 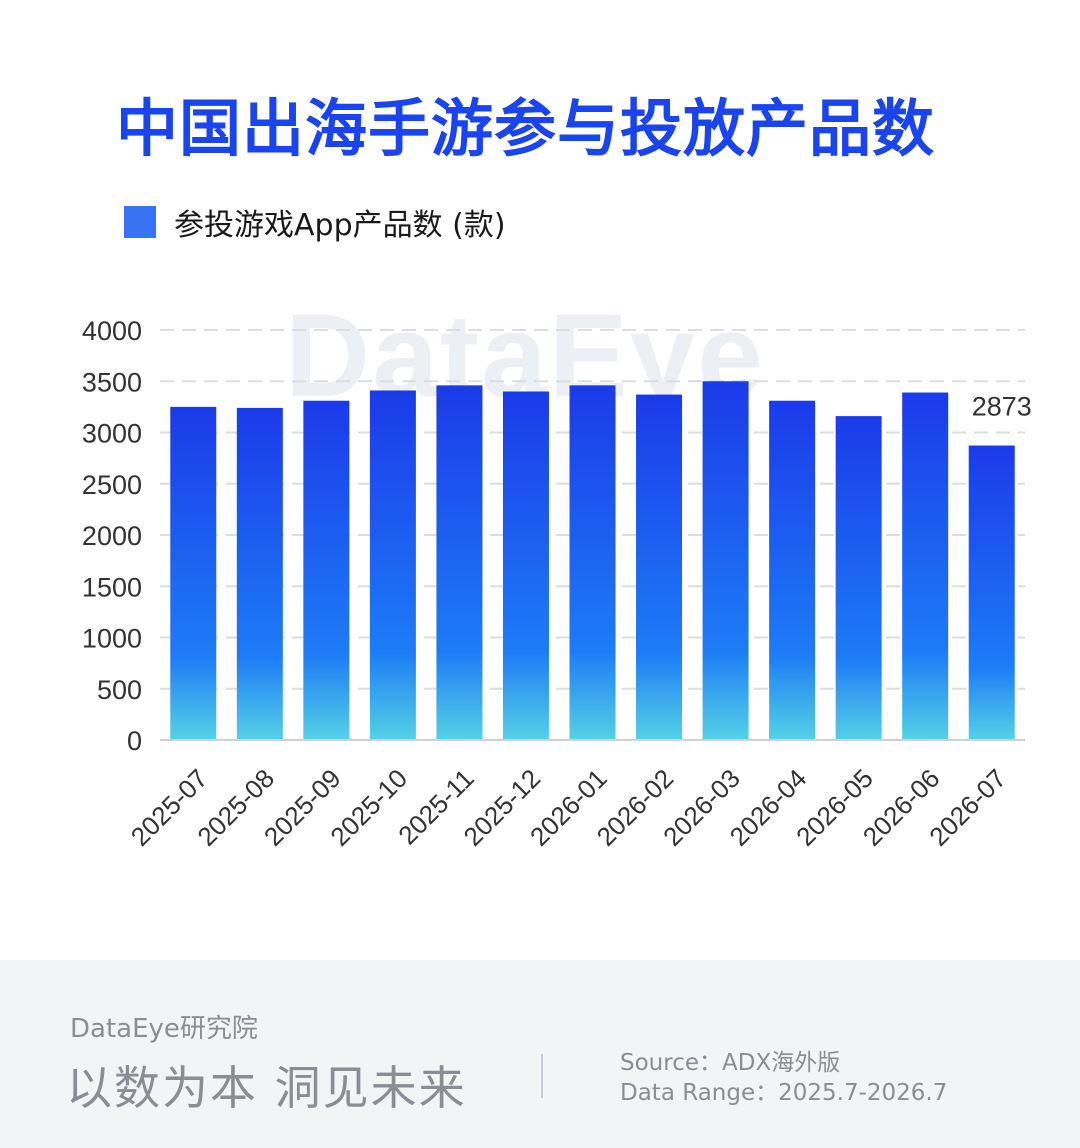 I want to click on footer-source: Source：ADX海外版, so click(x=730, y=1063).